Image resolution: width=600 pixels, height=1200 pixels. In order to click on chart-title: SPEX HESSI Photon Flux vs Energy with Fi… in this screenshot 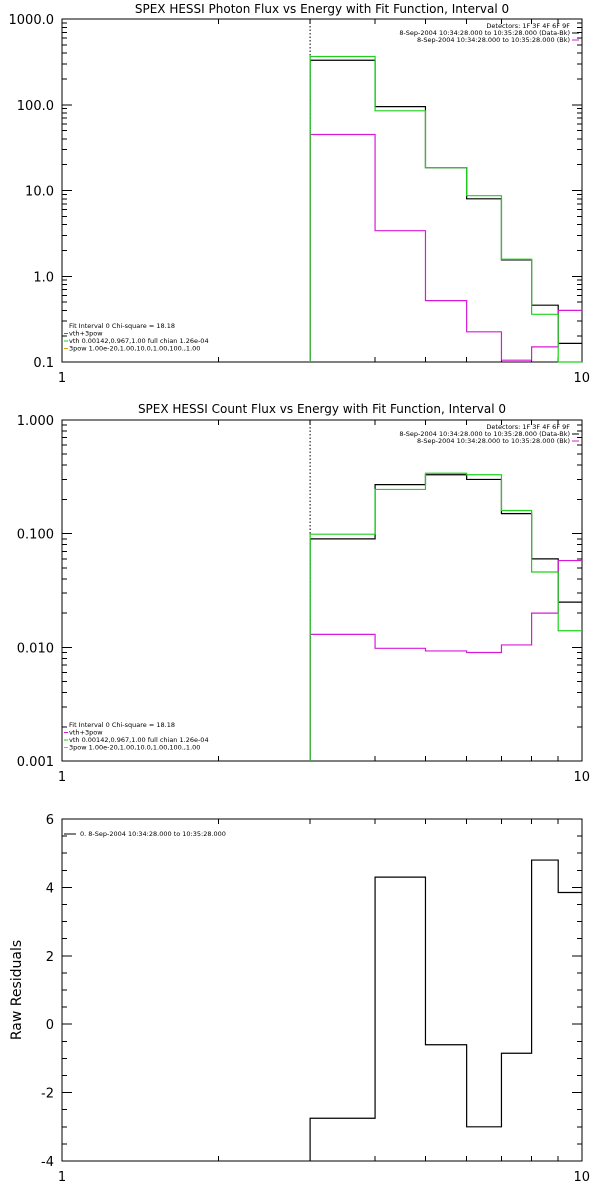, I will do `click(322, 9)`.